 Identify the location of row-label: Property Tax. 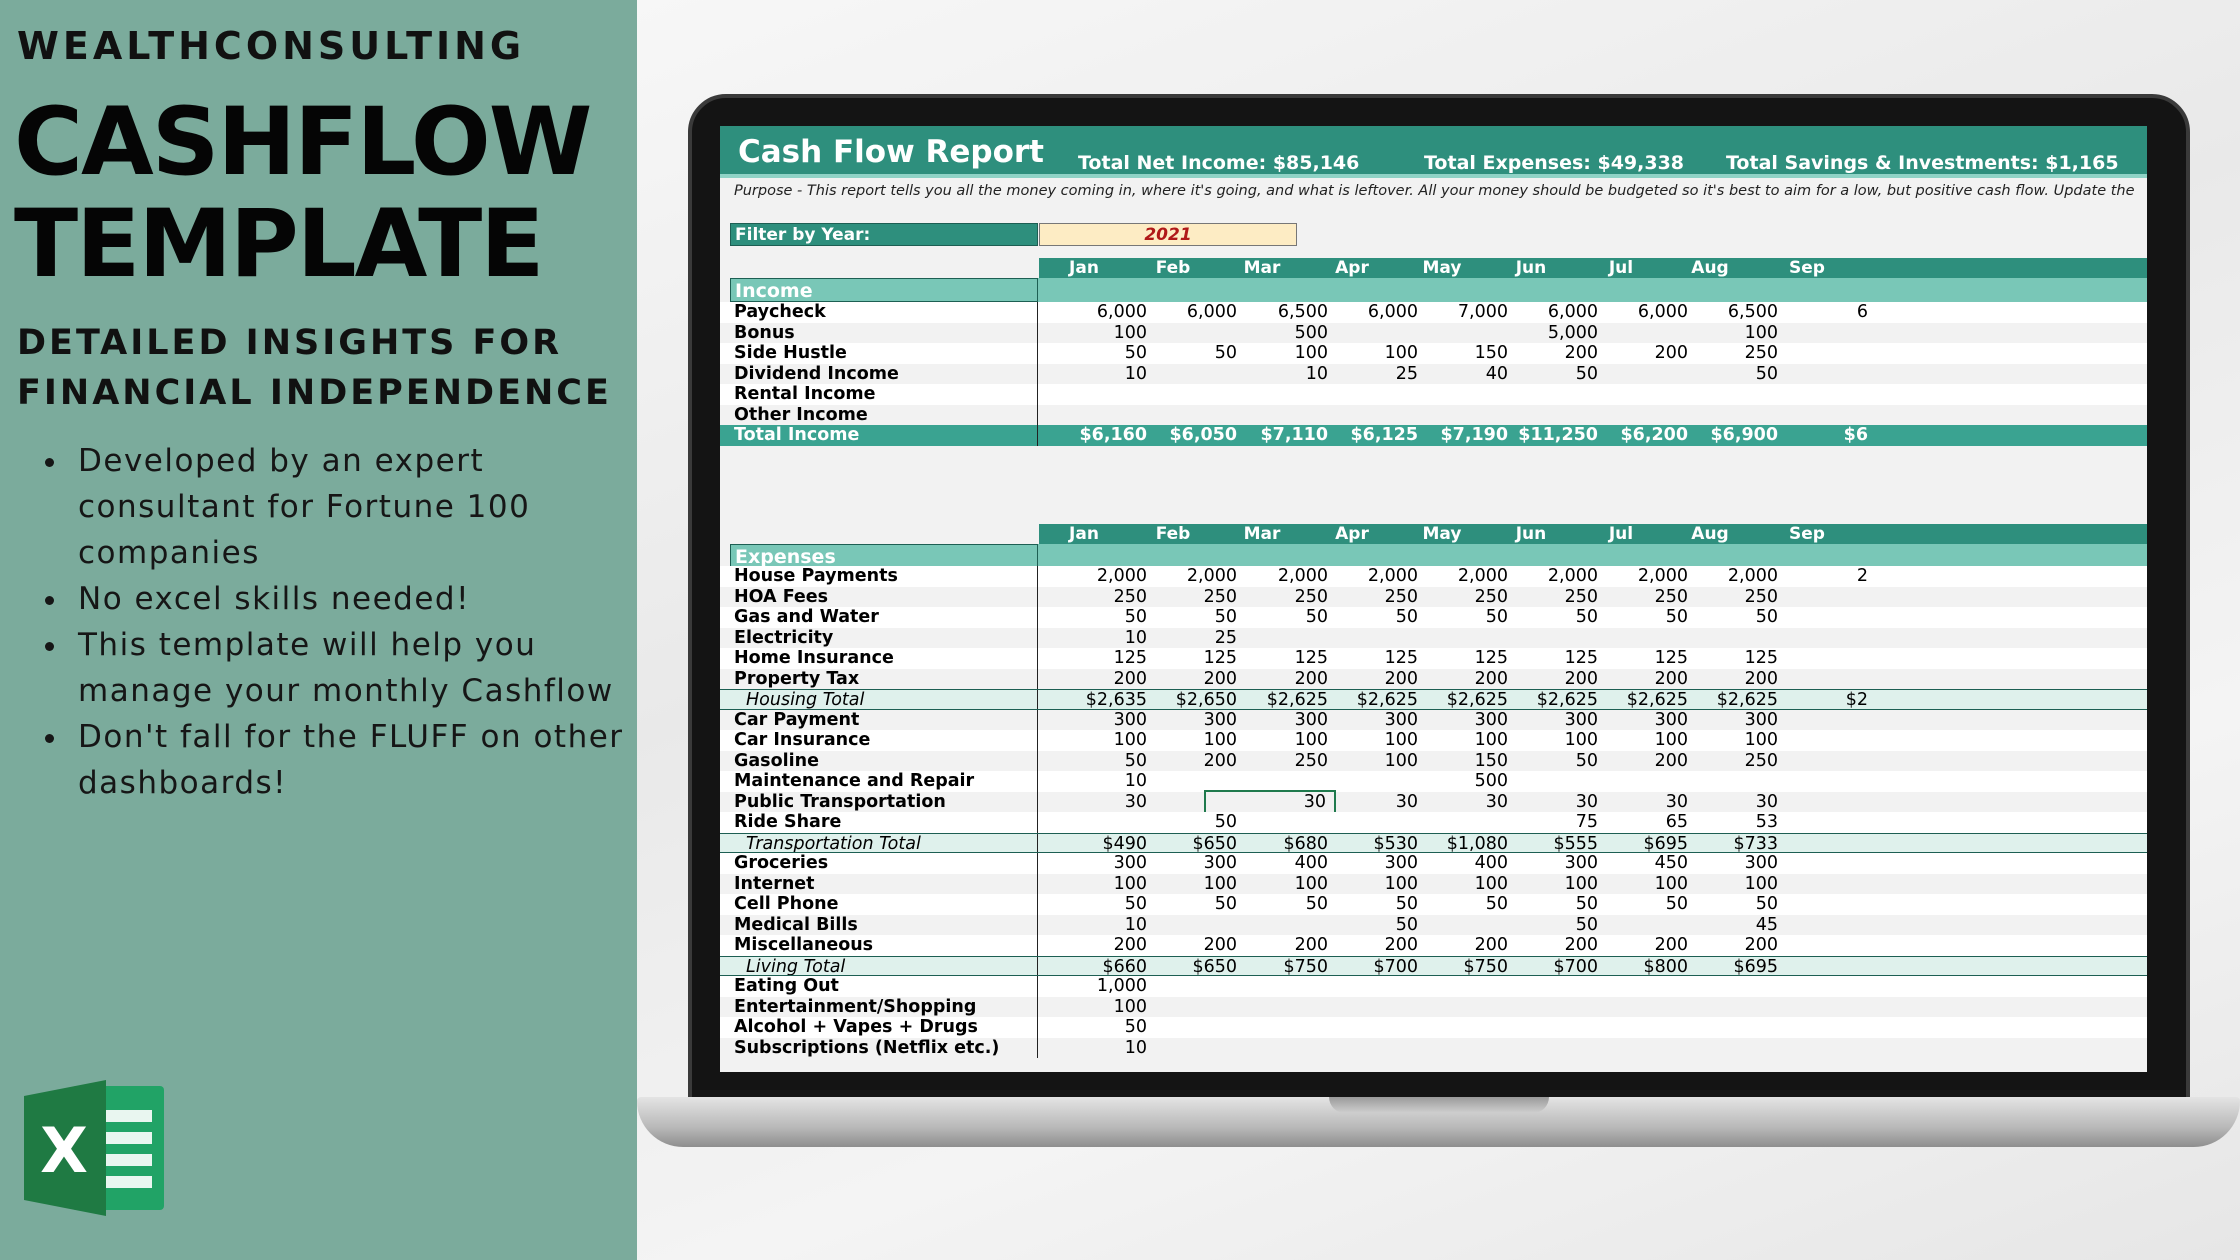
(884, 678).